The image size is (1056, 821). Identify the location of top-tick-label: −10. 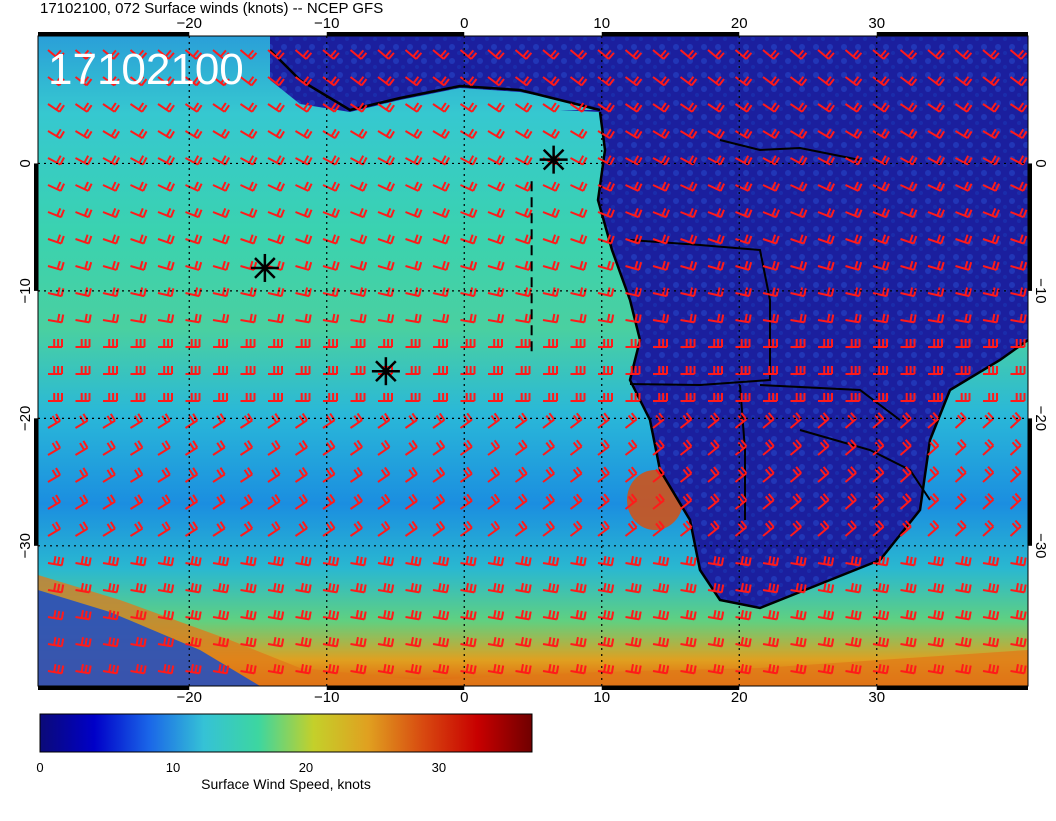
(326, 23).